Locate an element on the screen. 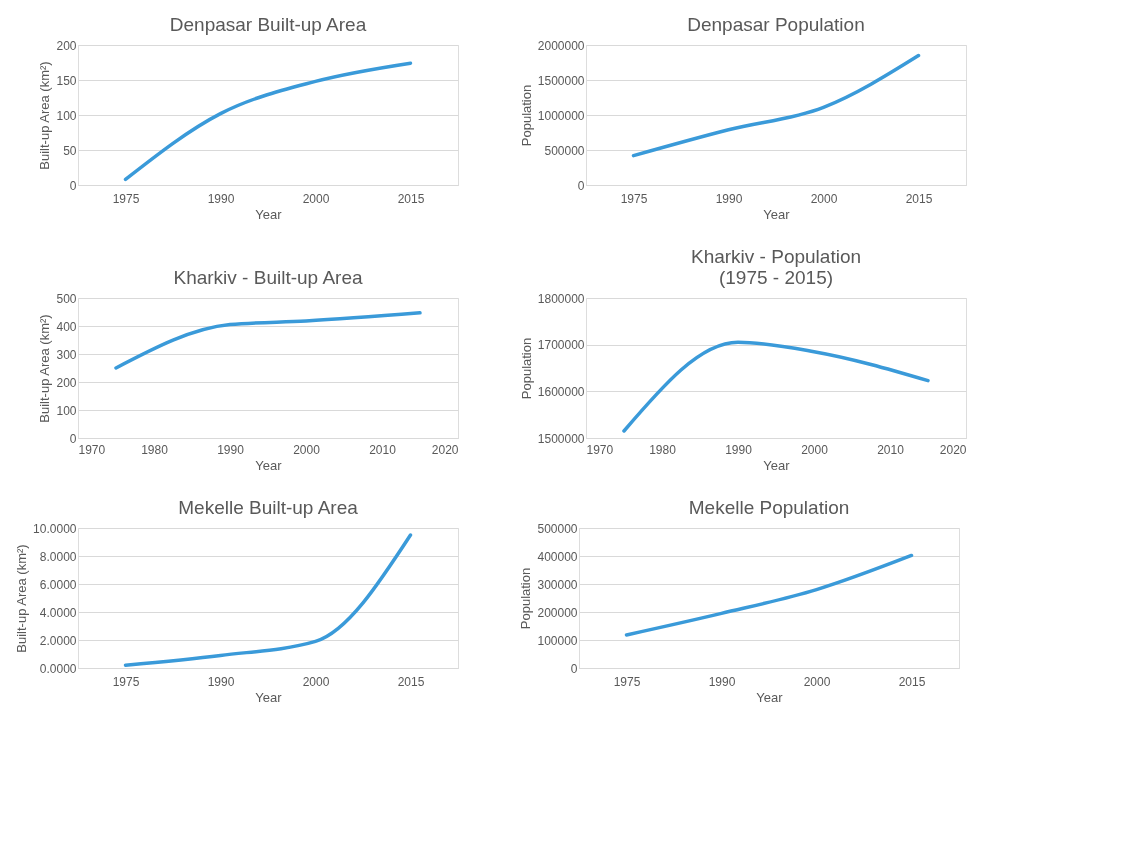  y-tick-label: 300 is located at coordinates (66, 354).